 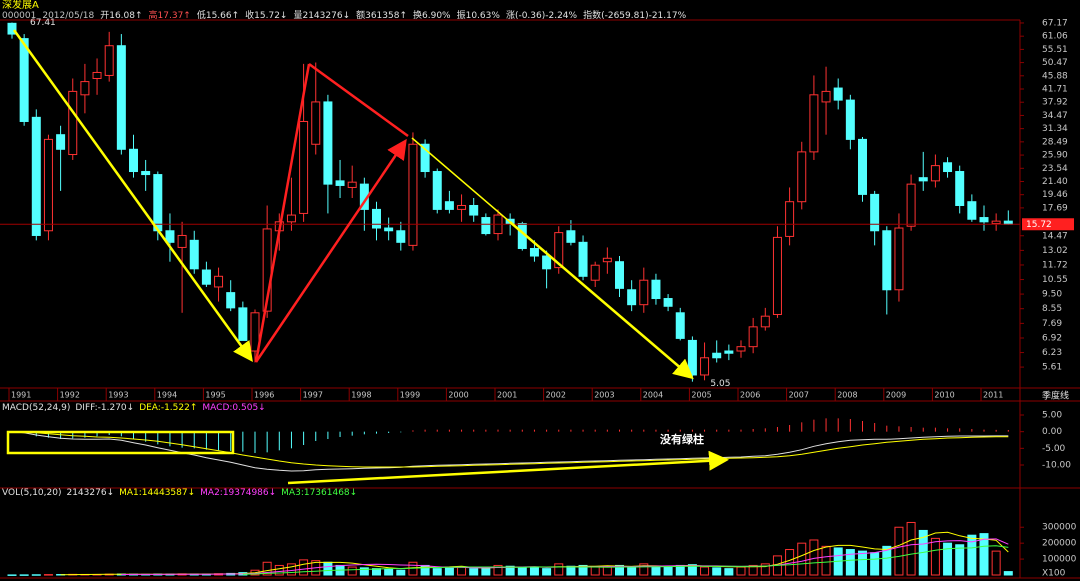 What do you see at coordinates (238, 493) in the screenshot?
I see `legend-item: MA2:19374986↓` at bounding box center [238, 493].